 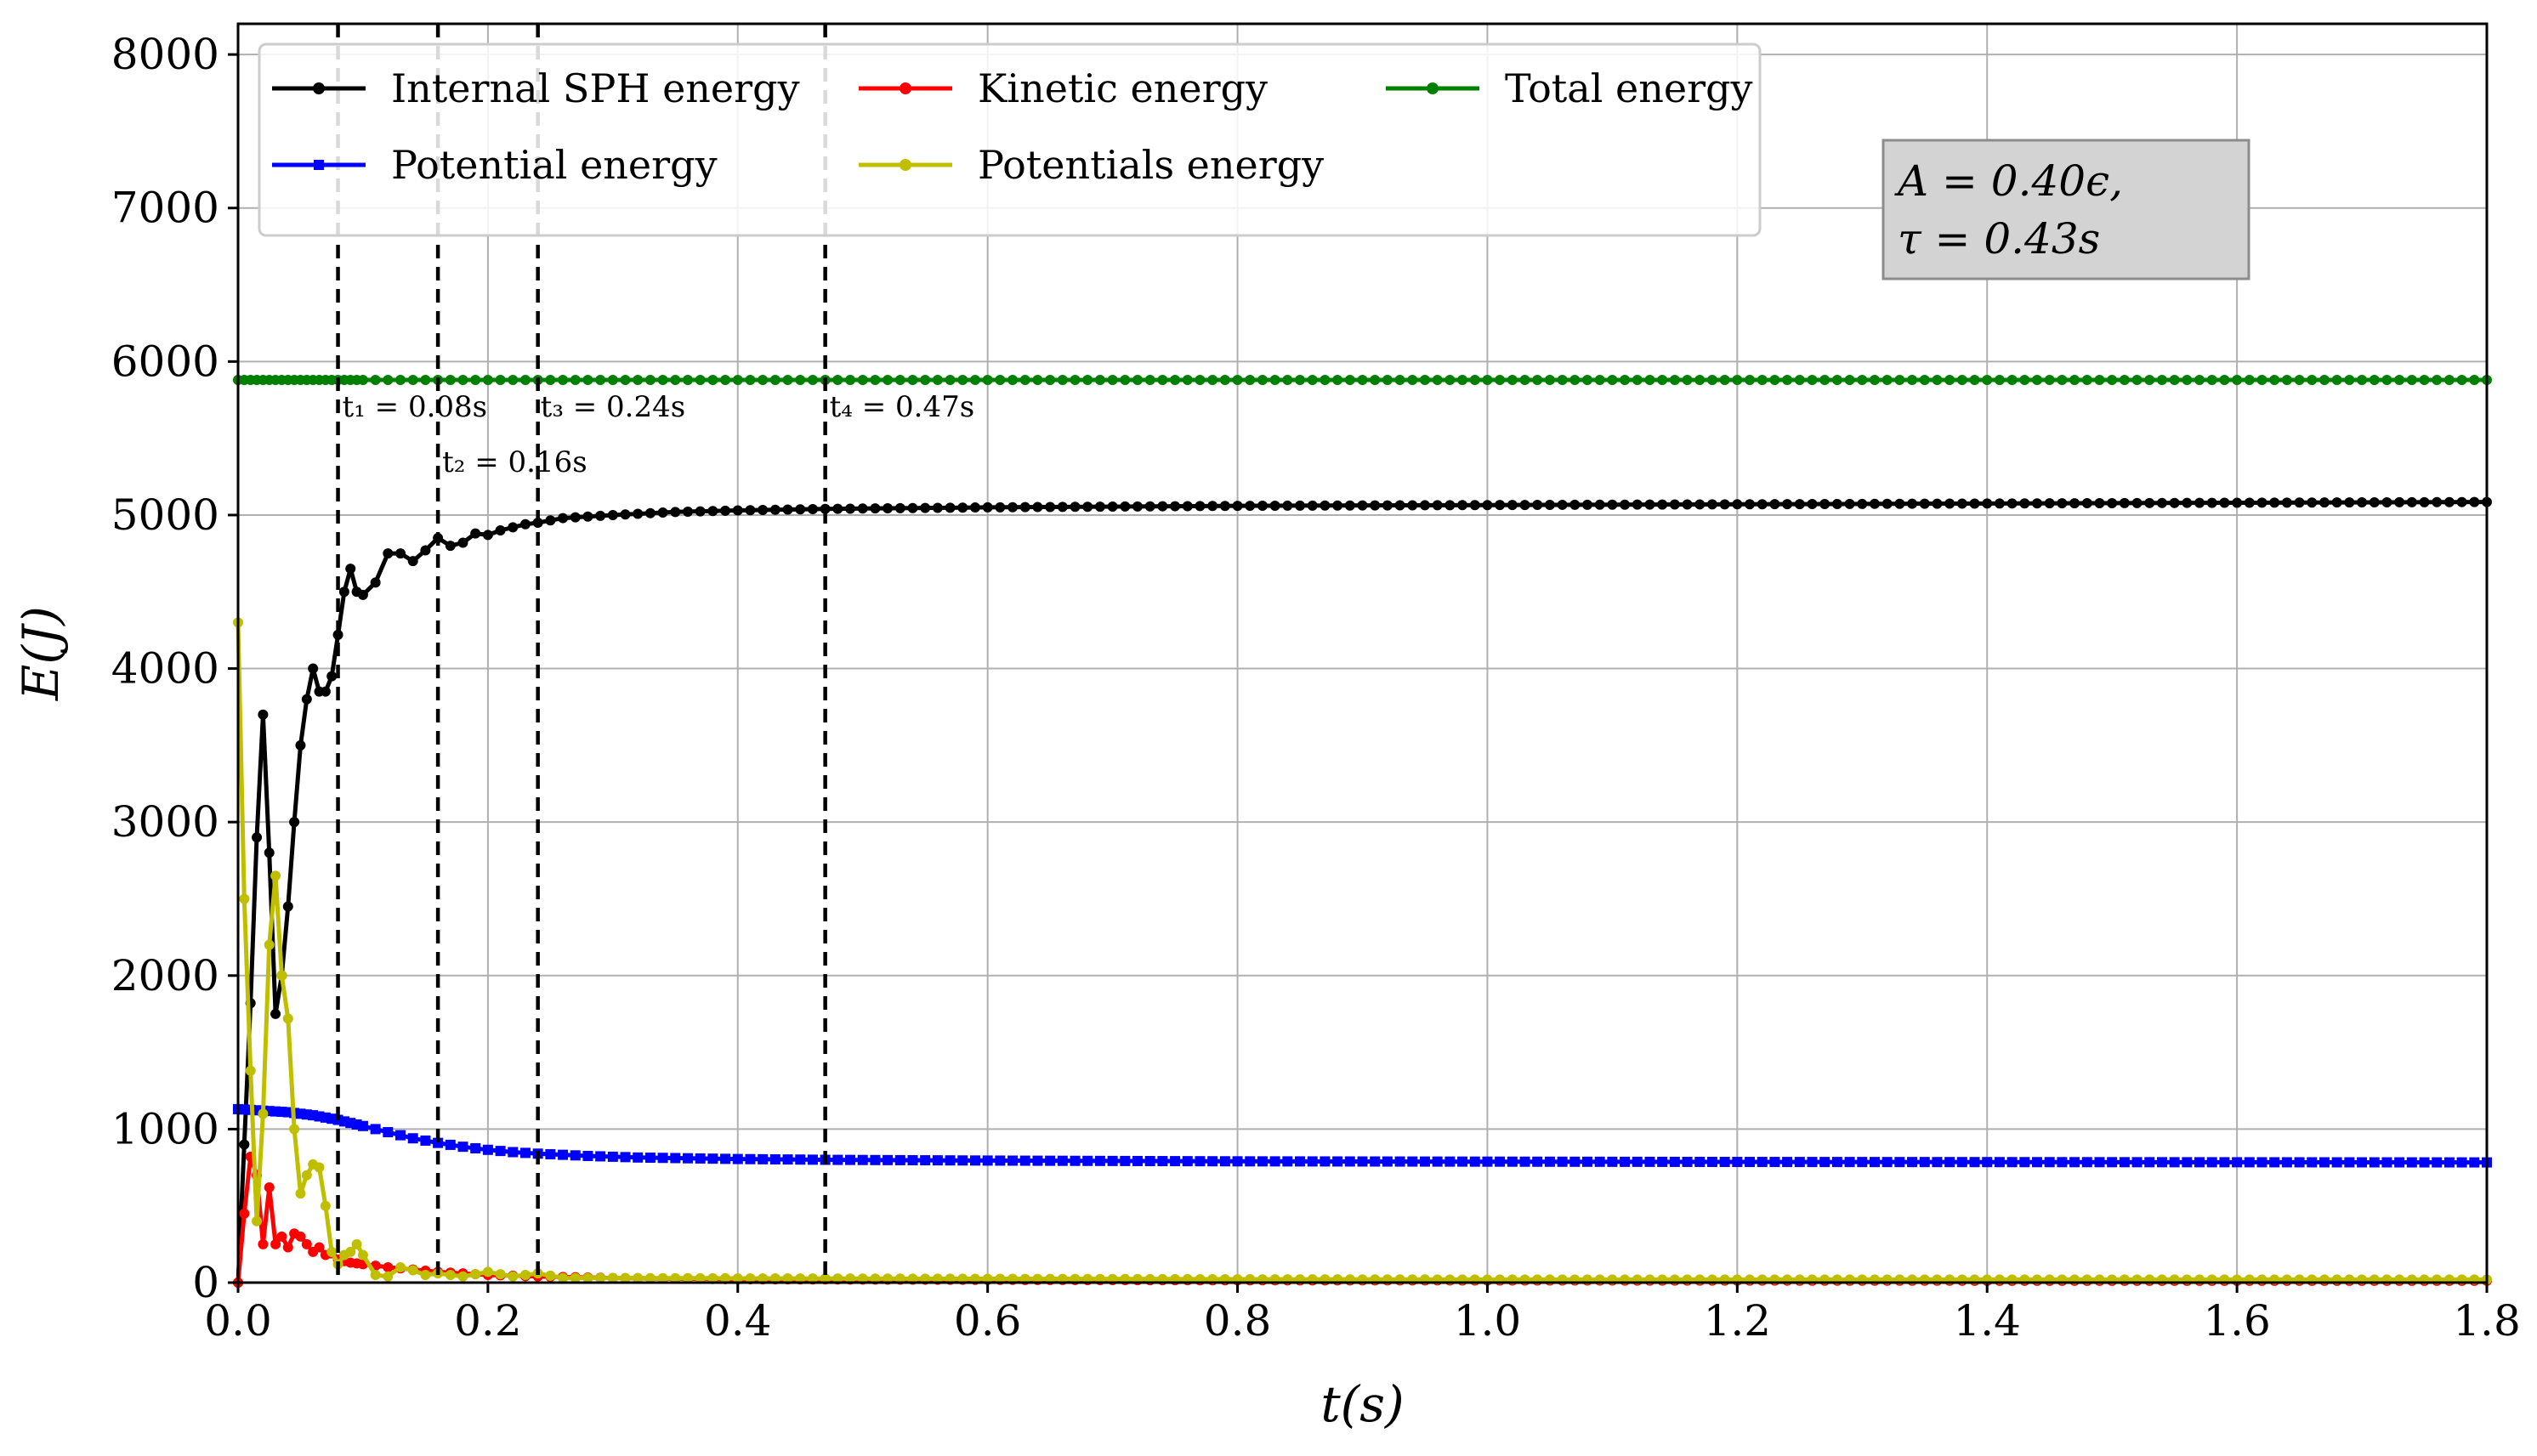 What do you see at coordinates (2487, 1321) in the screenshot?
I see `x-tick-label: 1.8` at bounding box center [2487, 1321].